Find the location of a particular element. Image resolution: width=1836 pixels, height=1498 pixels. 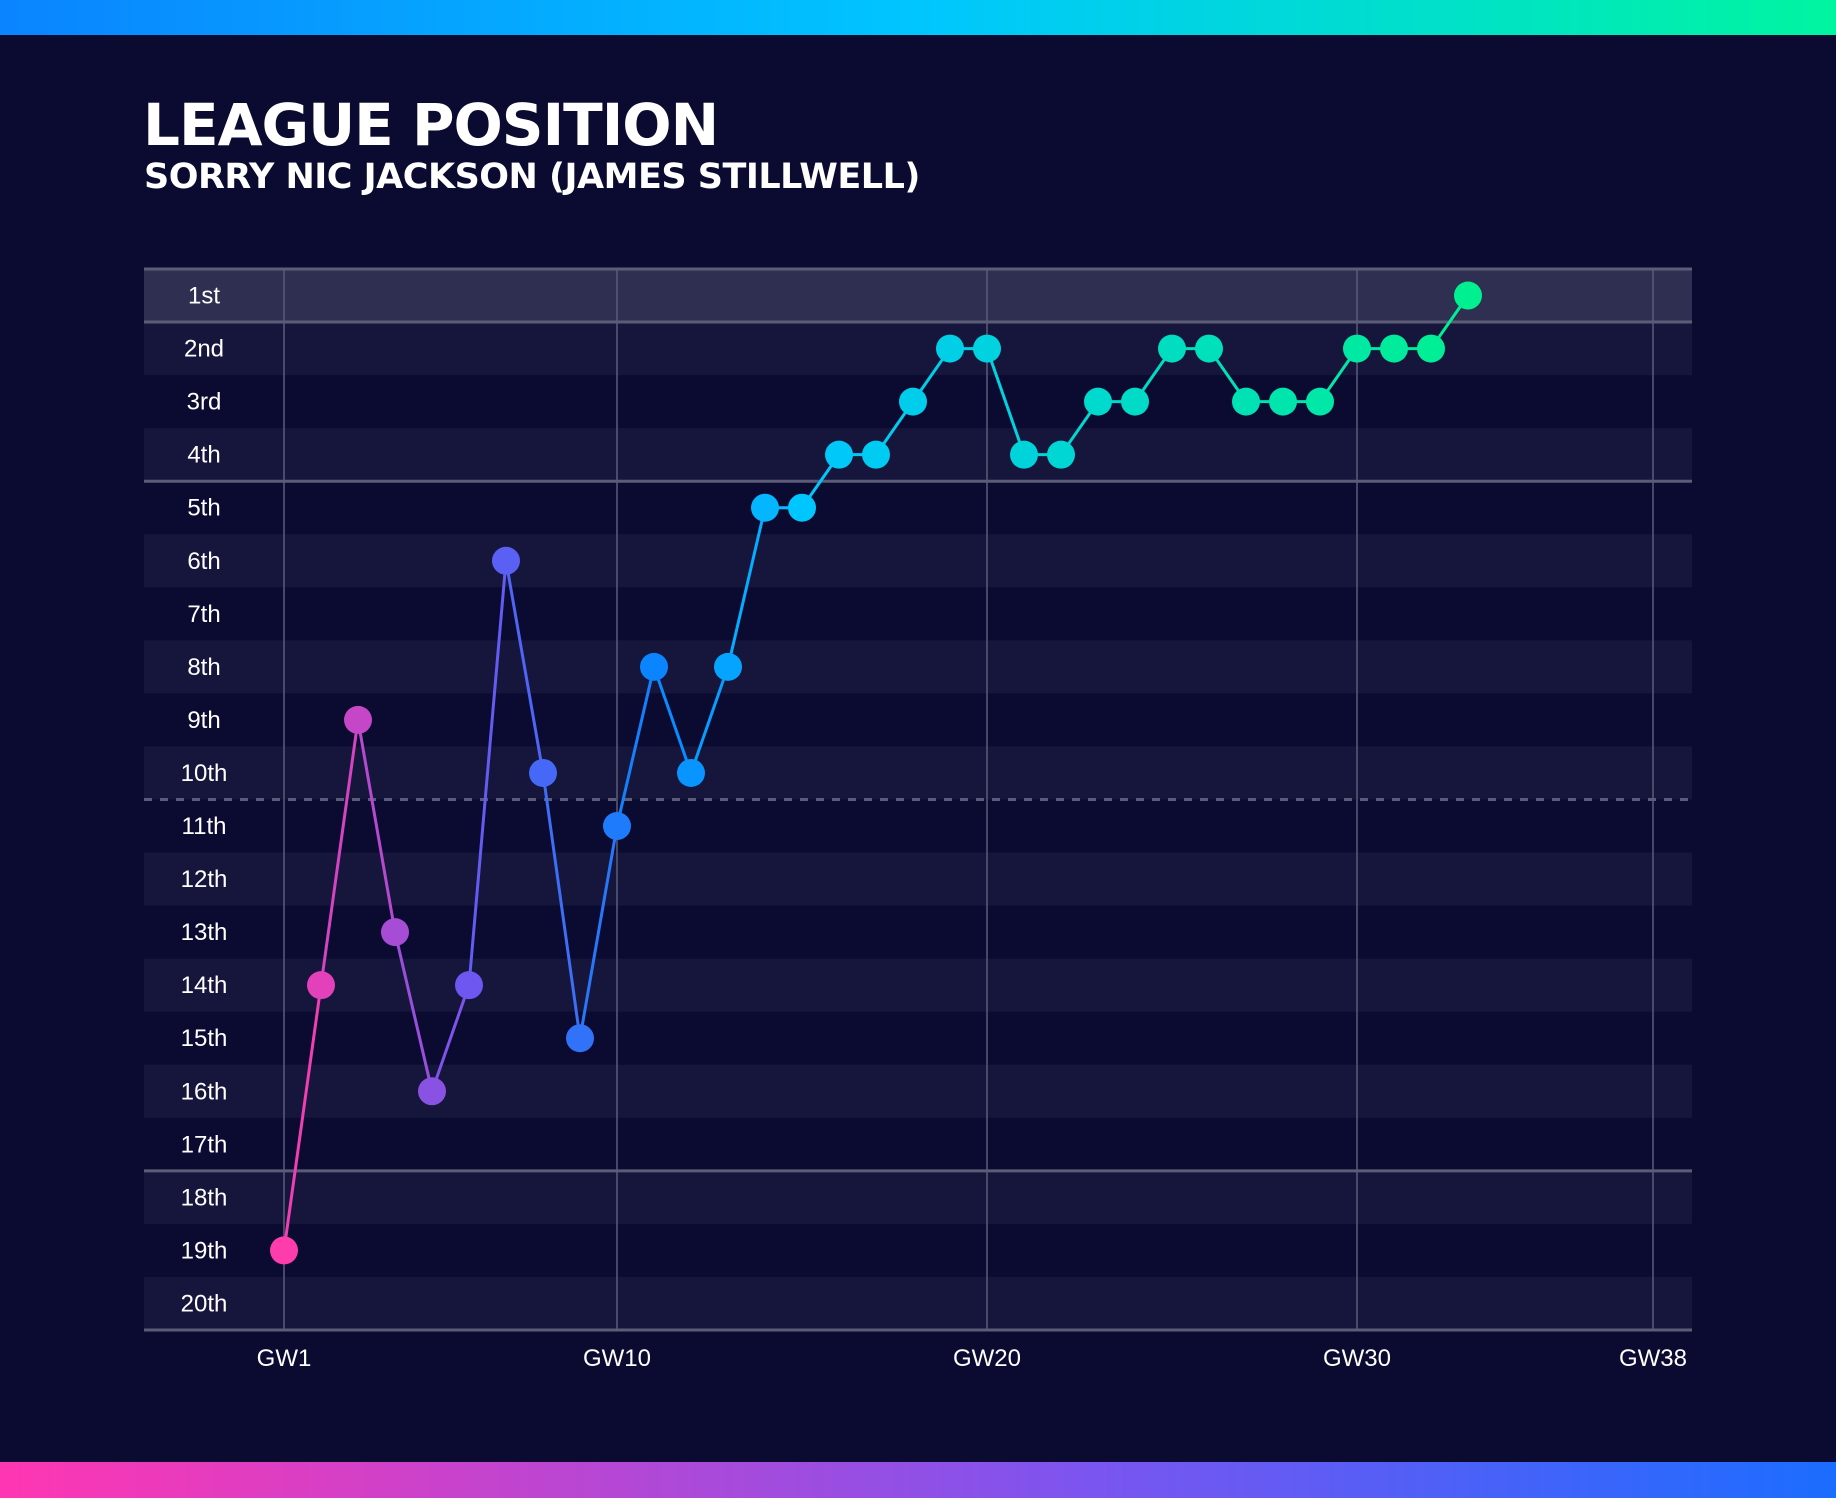

x-axis-labels: GW1 GW10 GW20 GW30 GW38 is located at coordinates (972, 1358).